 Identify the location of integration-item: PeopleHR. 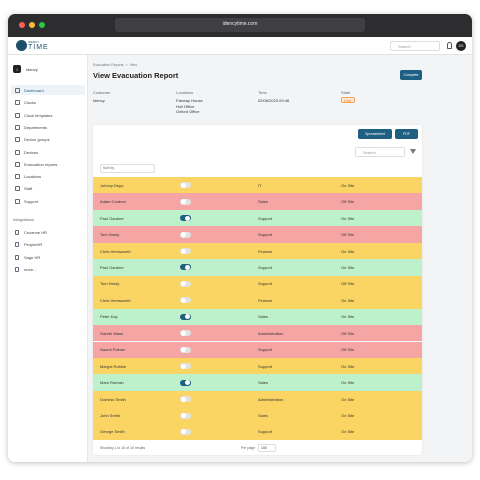
(33, 245).